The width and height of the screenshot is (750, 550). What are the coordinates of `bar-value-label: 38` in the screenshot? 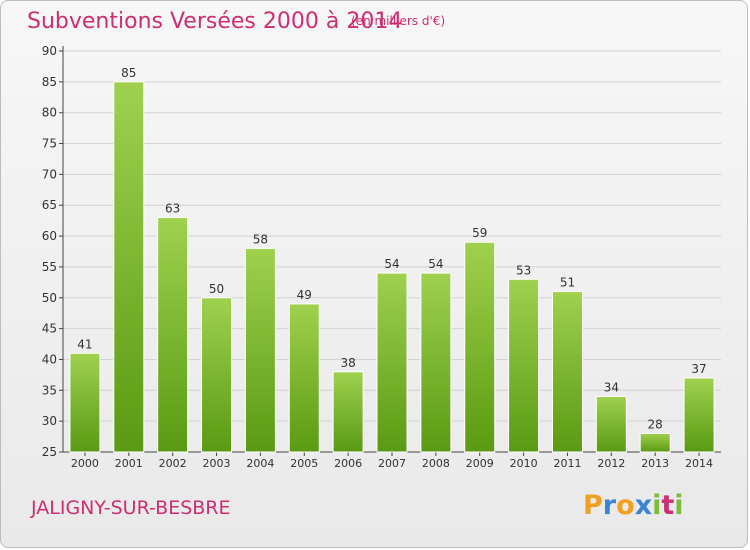 It's located at (347, 363).